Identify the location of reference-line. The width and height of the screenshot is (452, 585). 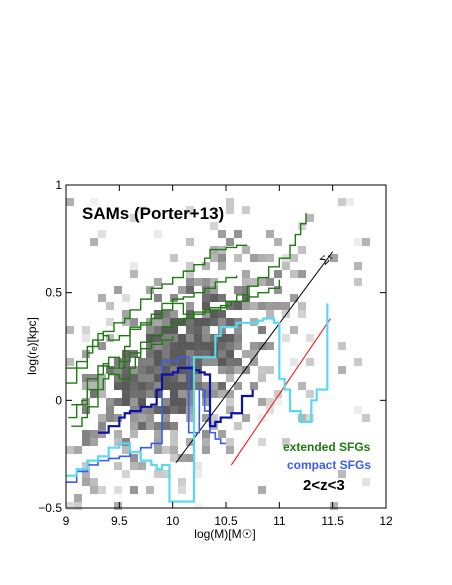
(254, 357).